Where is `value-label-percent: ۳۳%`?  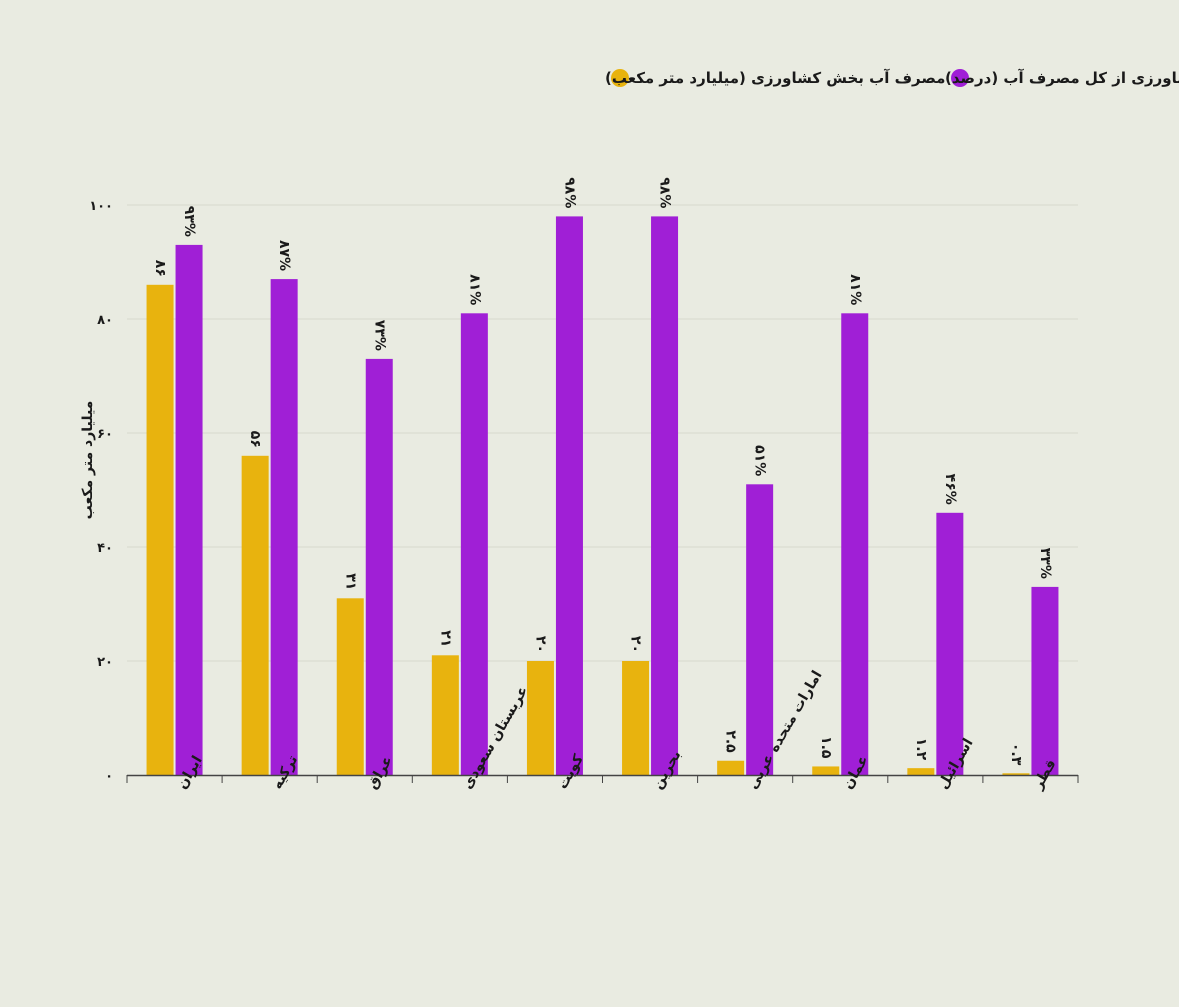
value-label-percent: ۳۳% is located at coordinates (1045, 563).